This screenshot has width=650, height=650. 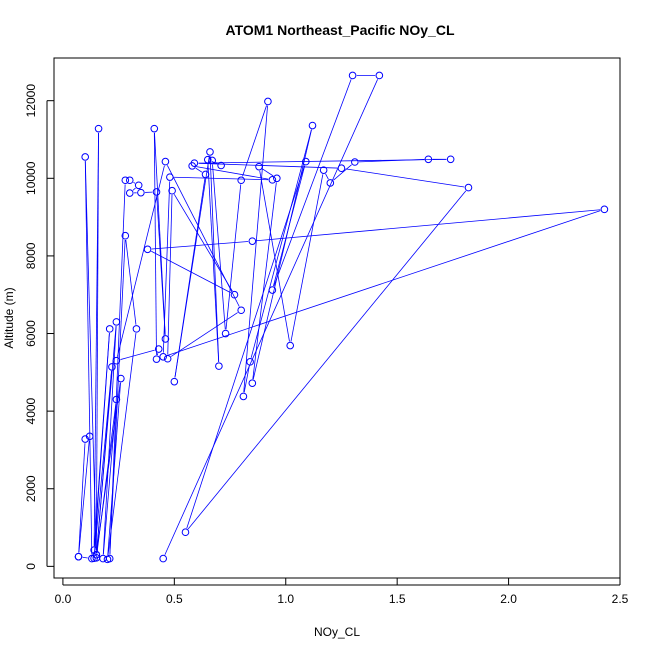 What do you see at coordinates (9, 317) in the screenshot?
I see `y-axis-label: Altitude (m)` at bounding box center [9, 317].